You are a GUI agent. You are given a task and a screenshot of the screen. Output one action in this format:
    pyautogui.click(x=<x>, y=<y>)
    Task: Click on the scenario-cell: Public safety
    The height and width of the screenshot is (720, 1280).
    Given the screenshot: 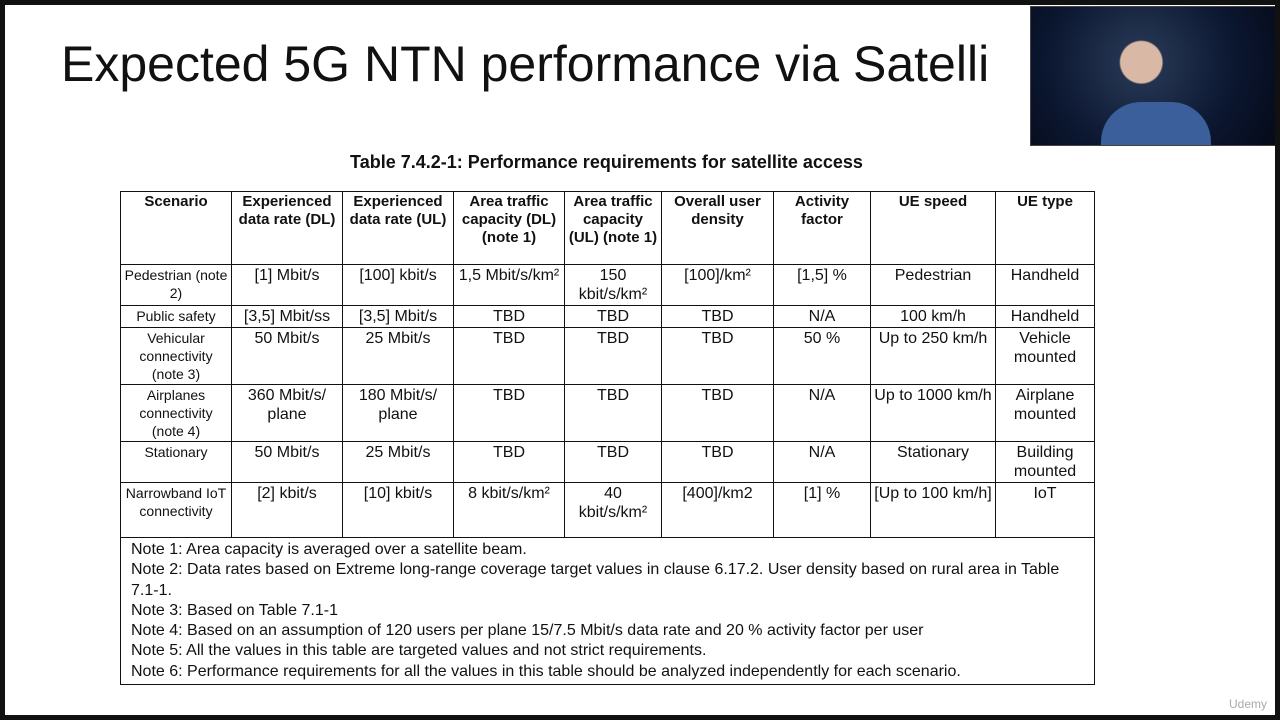 What is the action you would take?
    pyautogui.click(x=176, y=316)
    